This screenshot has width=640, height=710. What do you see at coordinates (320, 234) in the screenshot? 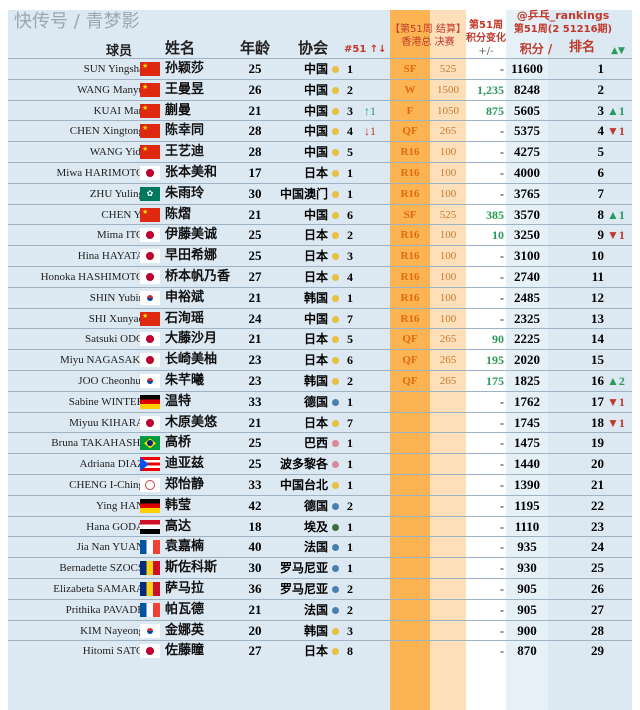
I see `table-row: Mima ITO 伊藤美诚 25 日本 2 R16 100 10 3250 9 ▼1` at bounding box center [320, 234].